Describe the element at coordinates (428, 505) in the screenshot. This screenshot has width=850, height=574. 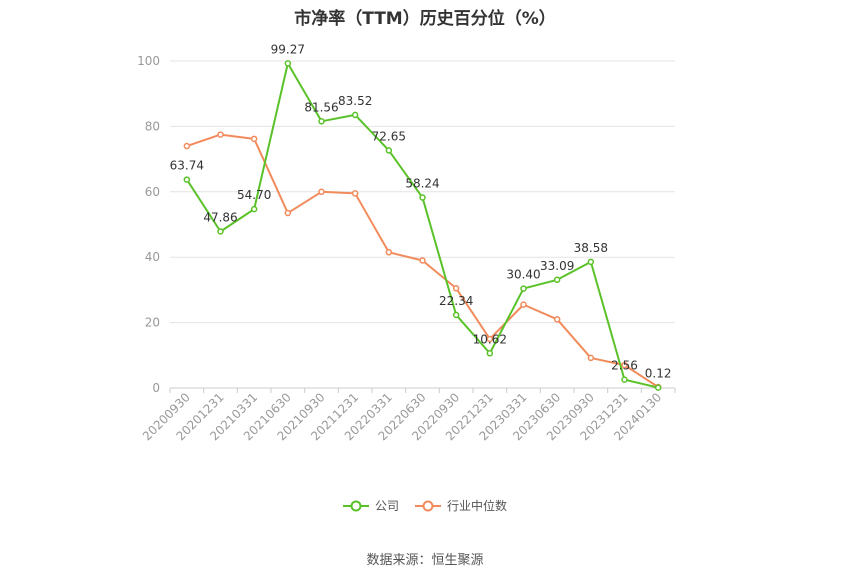
I see `legend-industry-marker-icon` at that location.